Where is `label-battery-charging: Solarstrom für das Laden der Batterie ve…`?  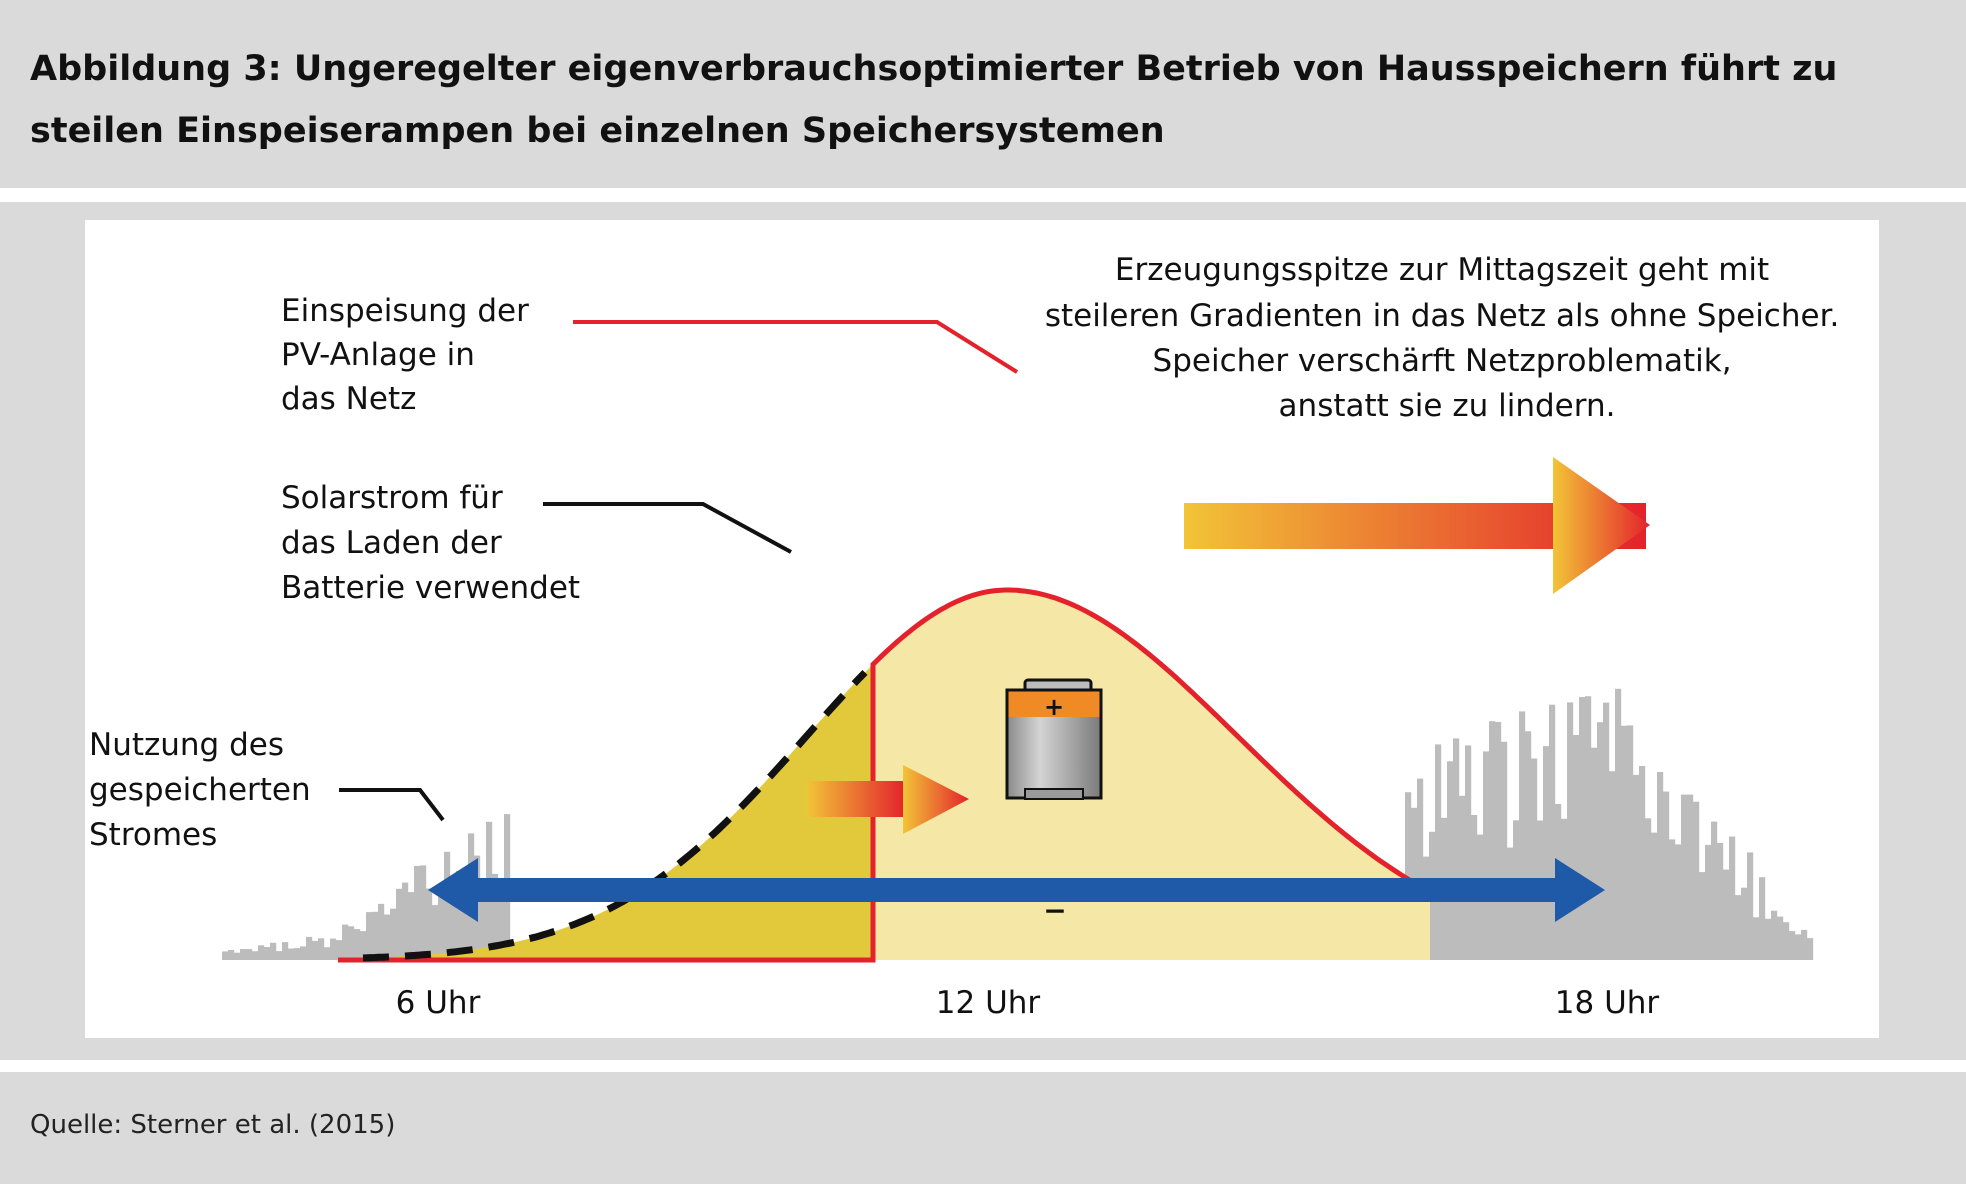
label-battery-charging: Solarstrom für das Laden der Batterie ve… is located at coordinates (430, 543).